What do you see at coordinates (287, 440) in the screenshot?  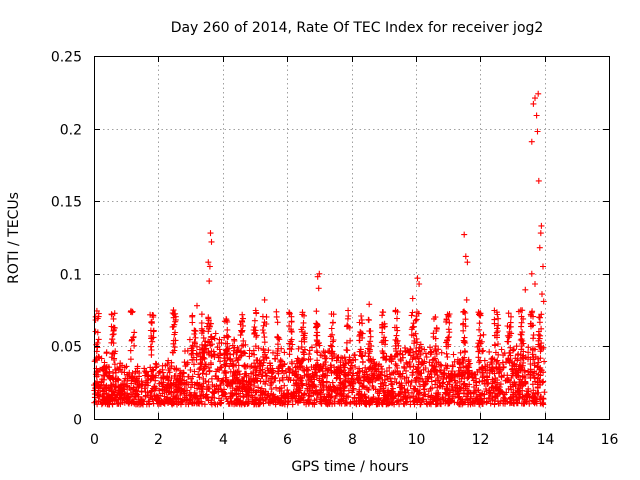 I see `x-tick-label: 6` at bounding box center [287, 440].